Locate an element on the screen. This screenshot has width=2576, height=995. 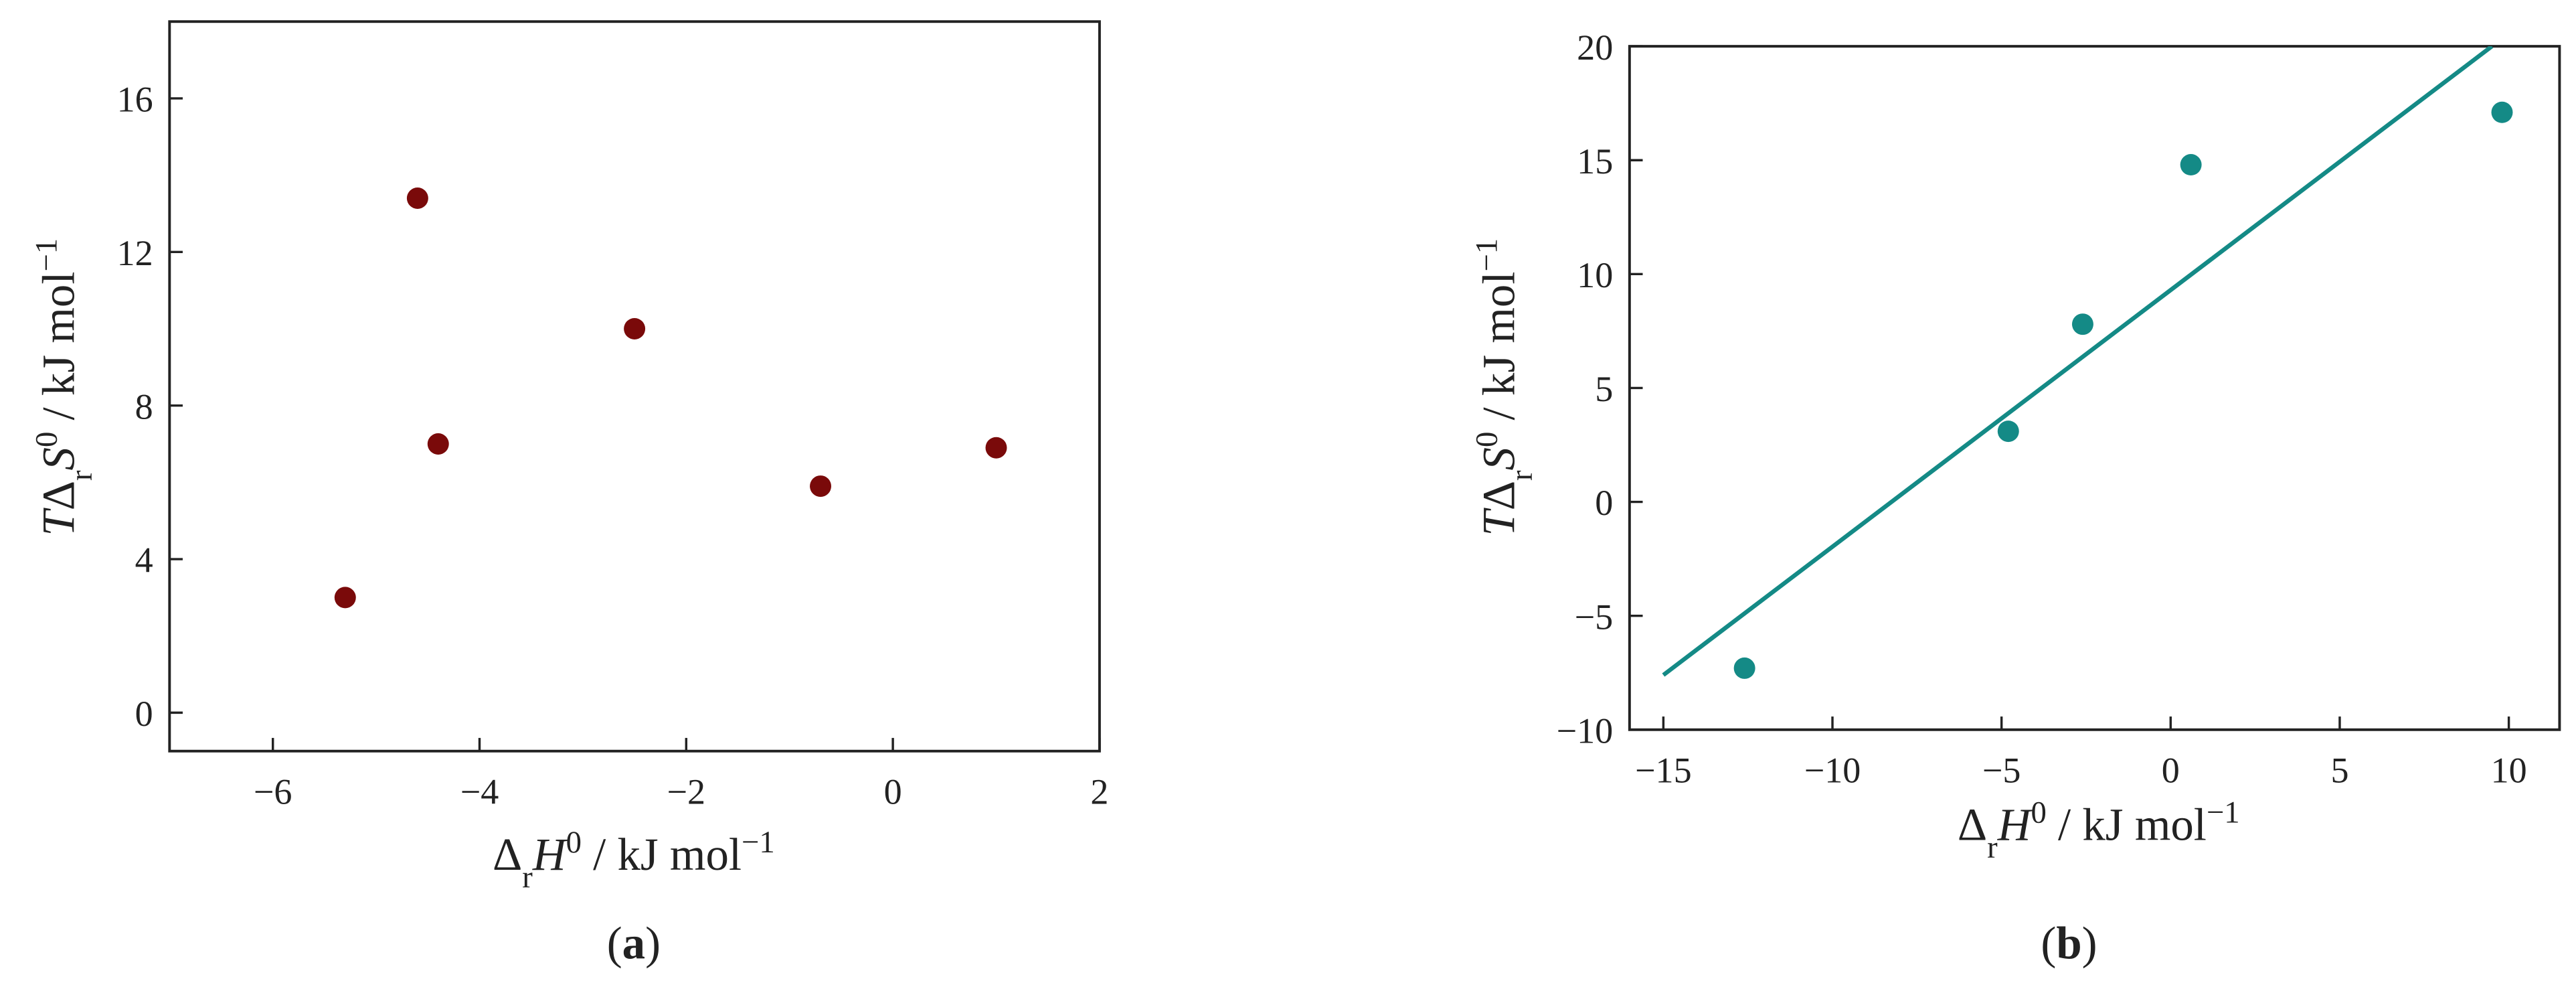
label-part: a is located at coordinates (633, 943).